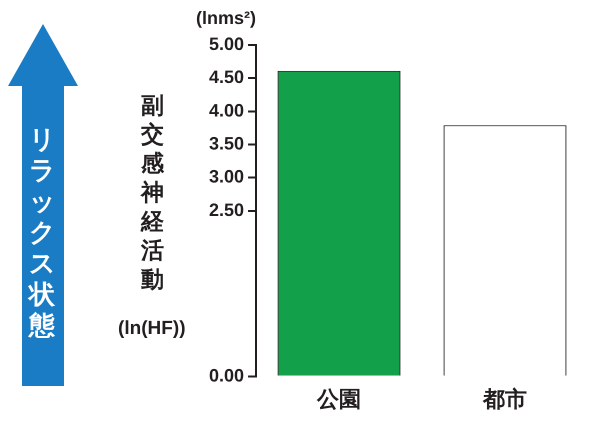 This screenshot has height=425, width=600. I want to click on y-tick-label: 3.50, so click(226, 143).